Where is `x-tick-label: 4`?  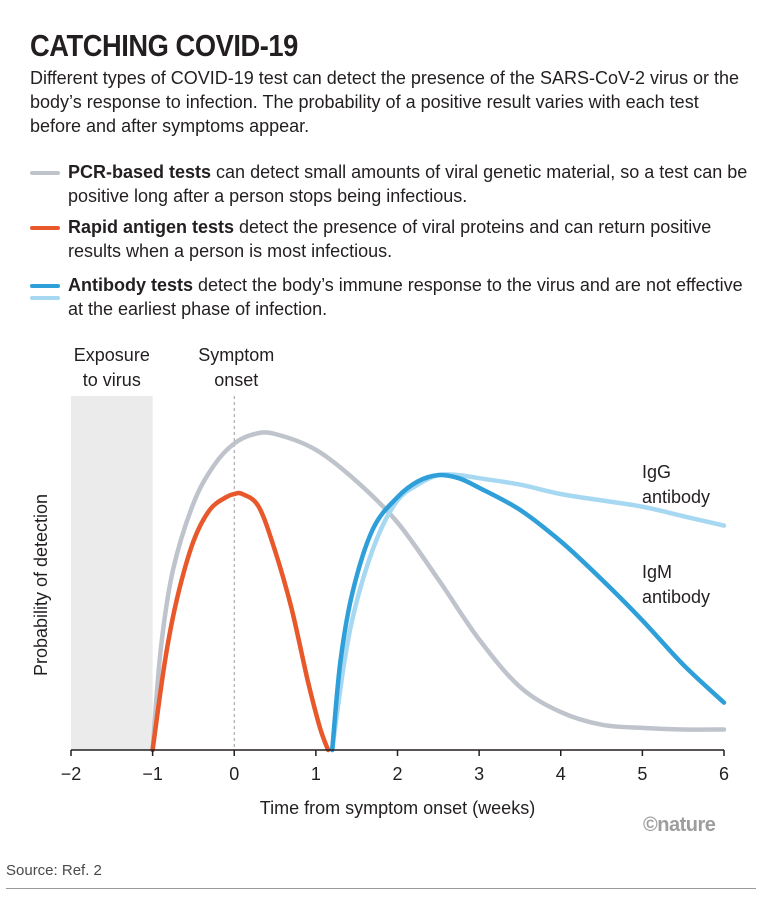
x-tick-label: 4 is located at coordinates (561, 774).